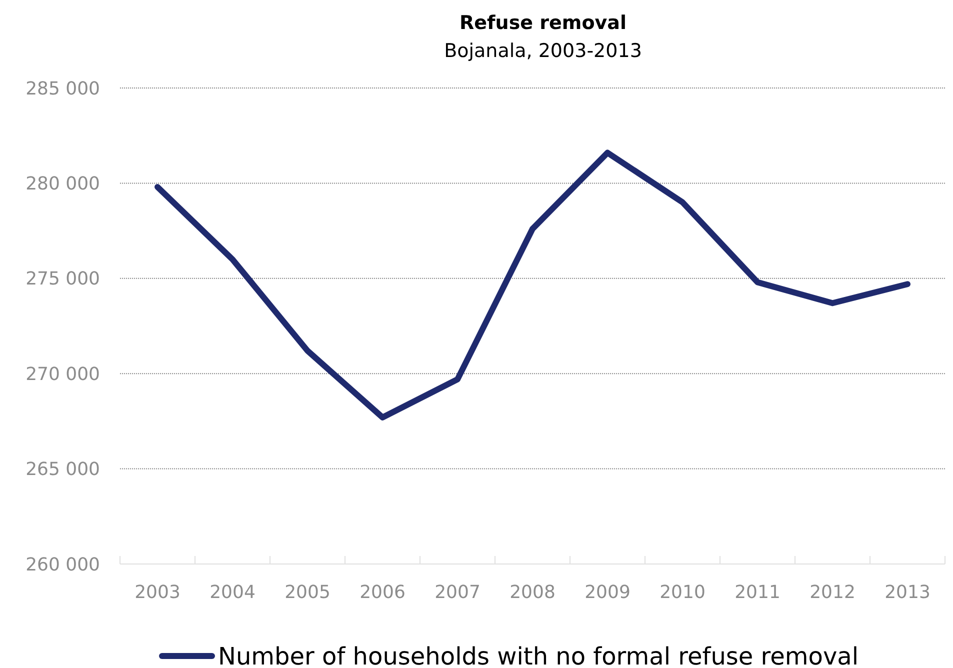  What do you see at coordinates (63, 184) in the screenshot?
I see `y-tick-label: 280 000` at bounding box center [63, 184].